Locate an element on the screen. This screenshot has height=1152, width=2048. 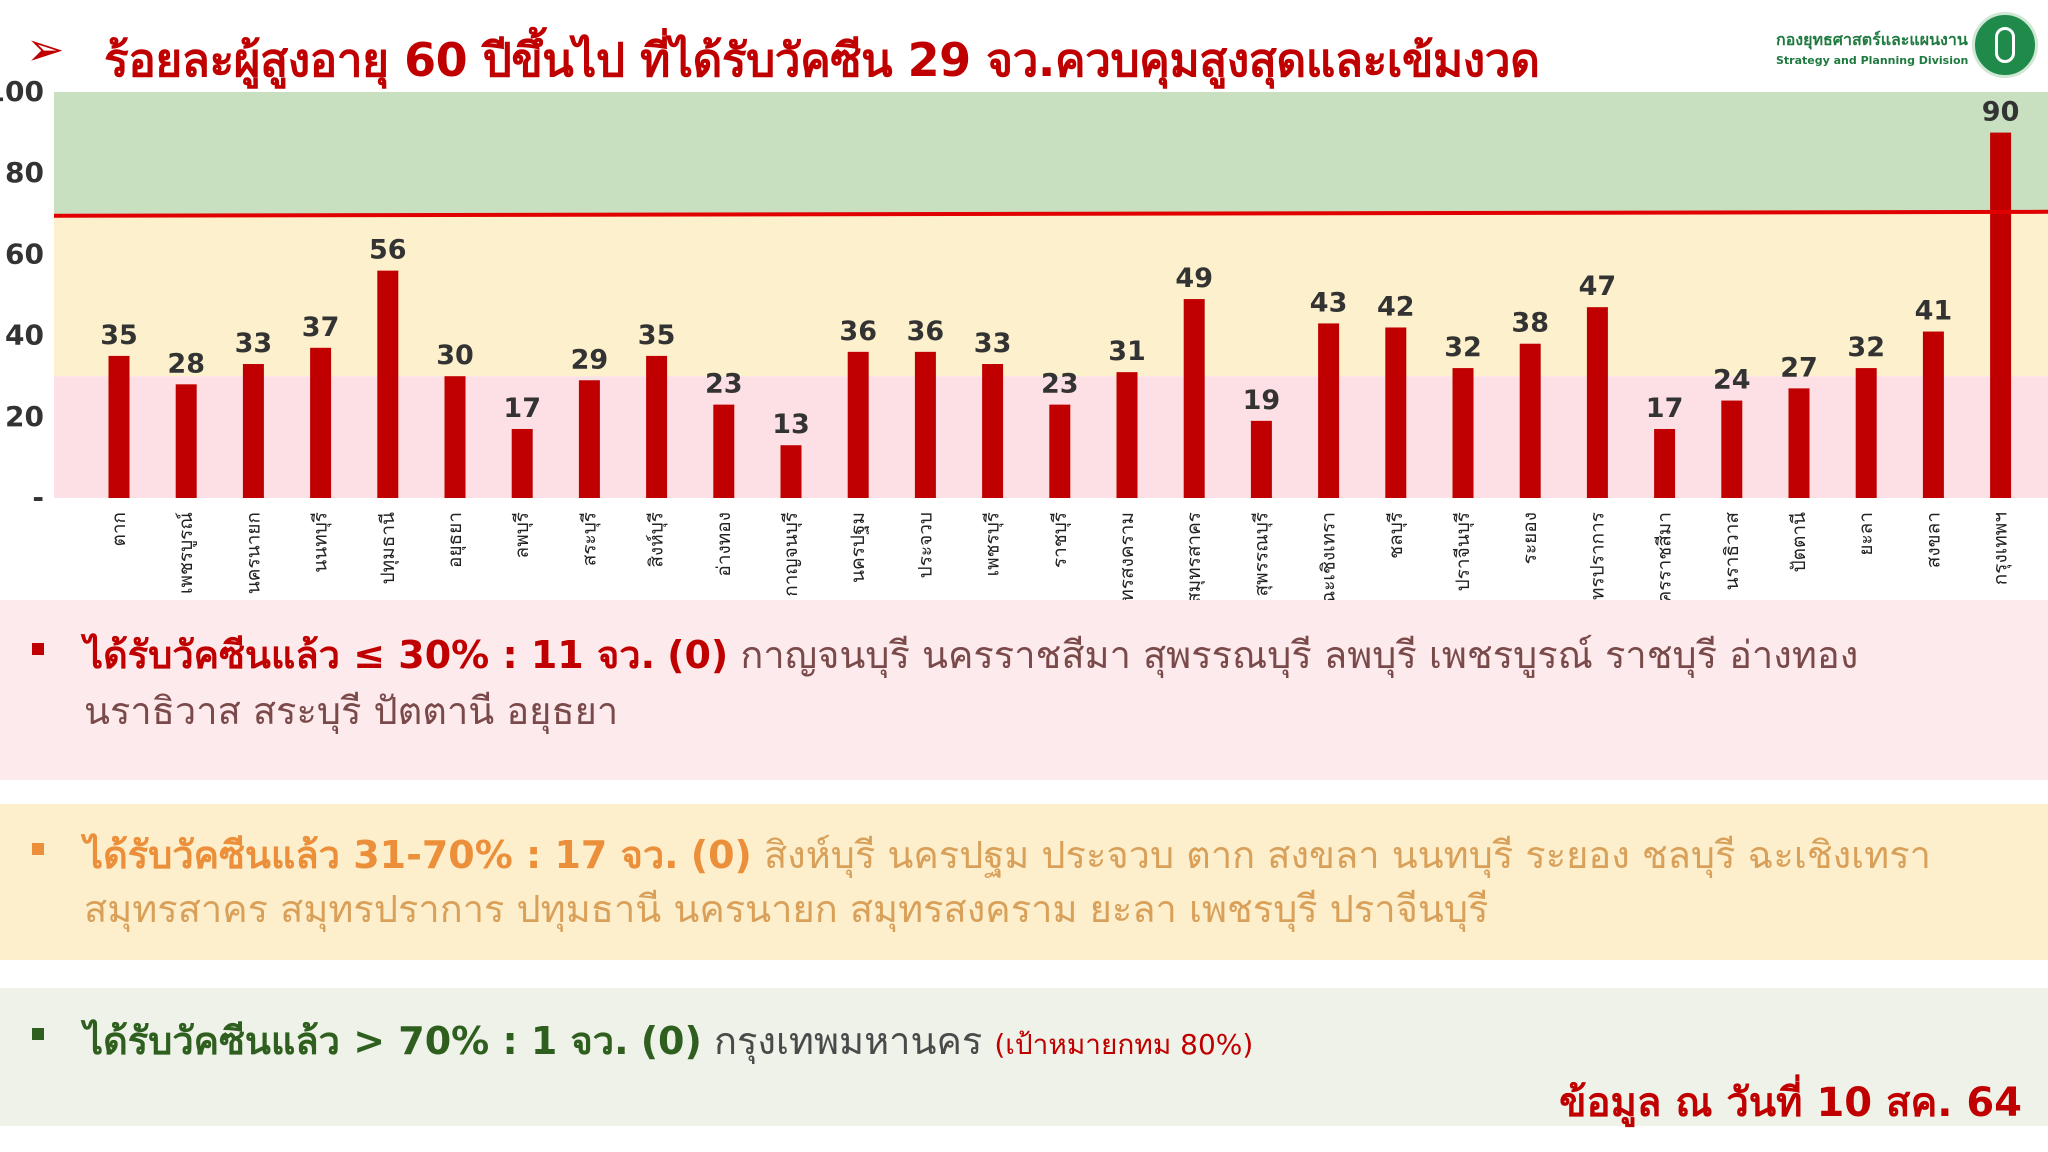
x-category-label: ระยอง is located at coordinates (1530, 538).